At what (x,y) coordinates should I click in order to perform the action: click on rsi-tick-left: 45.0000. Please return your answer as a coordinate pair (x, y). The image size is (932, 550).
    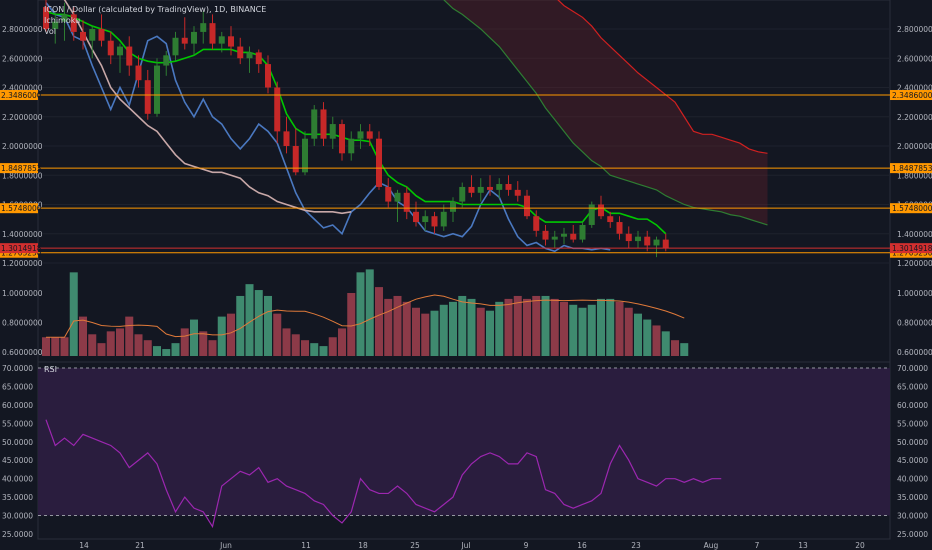
    Looking at the image, I should click on (17, 460).